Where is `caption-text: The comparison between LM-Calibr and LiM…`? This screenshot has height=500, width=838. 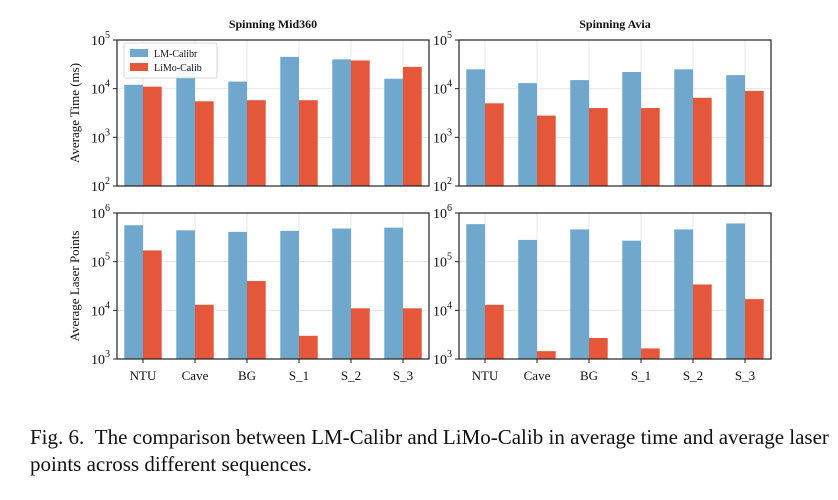 caption-text: The comparison between LM-Calibr and LiM… is located at coordinates (429, 450).